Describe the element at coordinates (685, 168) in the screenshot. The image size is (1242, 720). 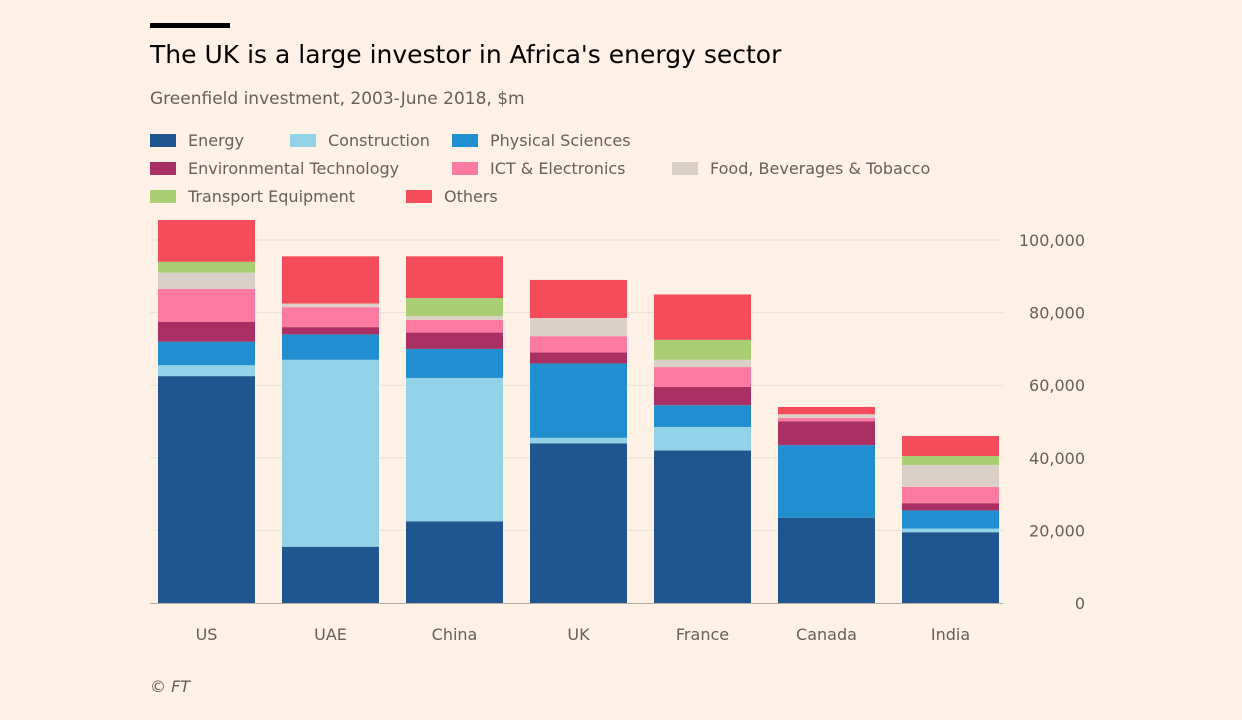
I see `legend-swatch-food-beverages-and-tobacco` at that location.